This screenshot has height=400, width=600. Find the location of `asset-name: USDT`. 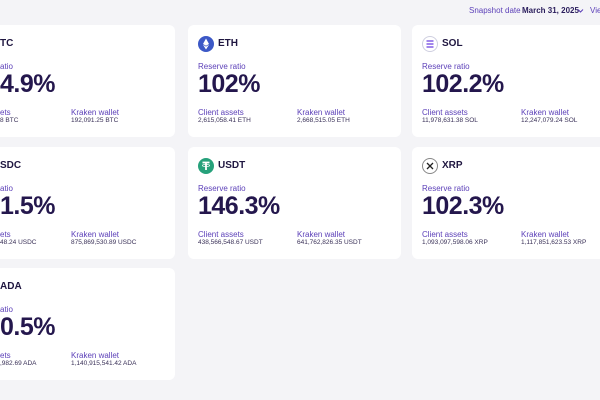

asset-name: USDT is located at coordinates (232, 165).